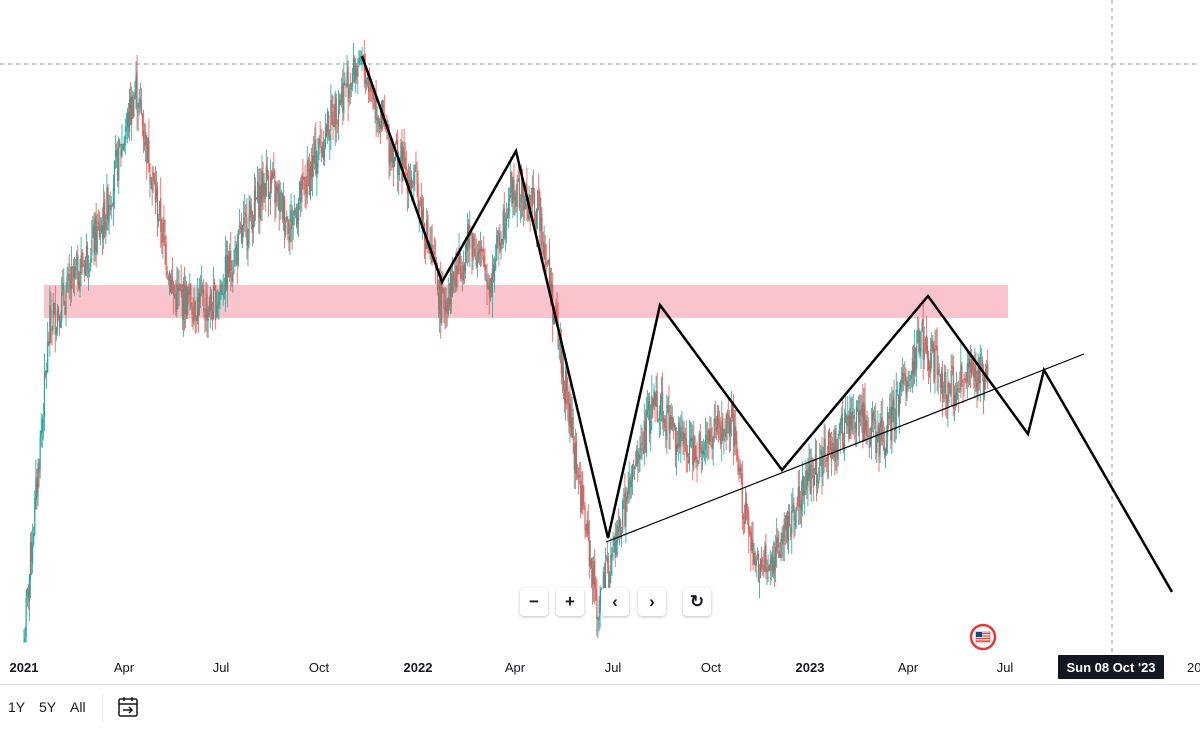 This screenshot has height=731, width=1200. What do you see at coordinates (570, 602) in the screenshot?
I see `zoom-in-button: +` at bounding box center [570, 602].